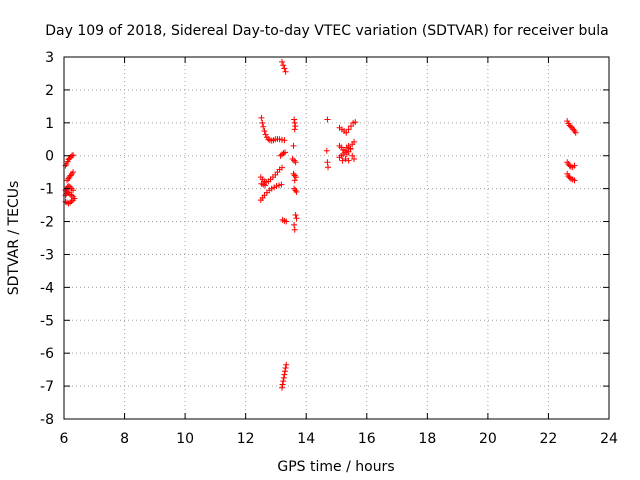 The height and width of the screenshot is (480, 640). Describe the element at coordinates (47, 288) in the screenshot. I see `y-tick-label: -4` at that location.